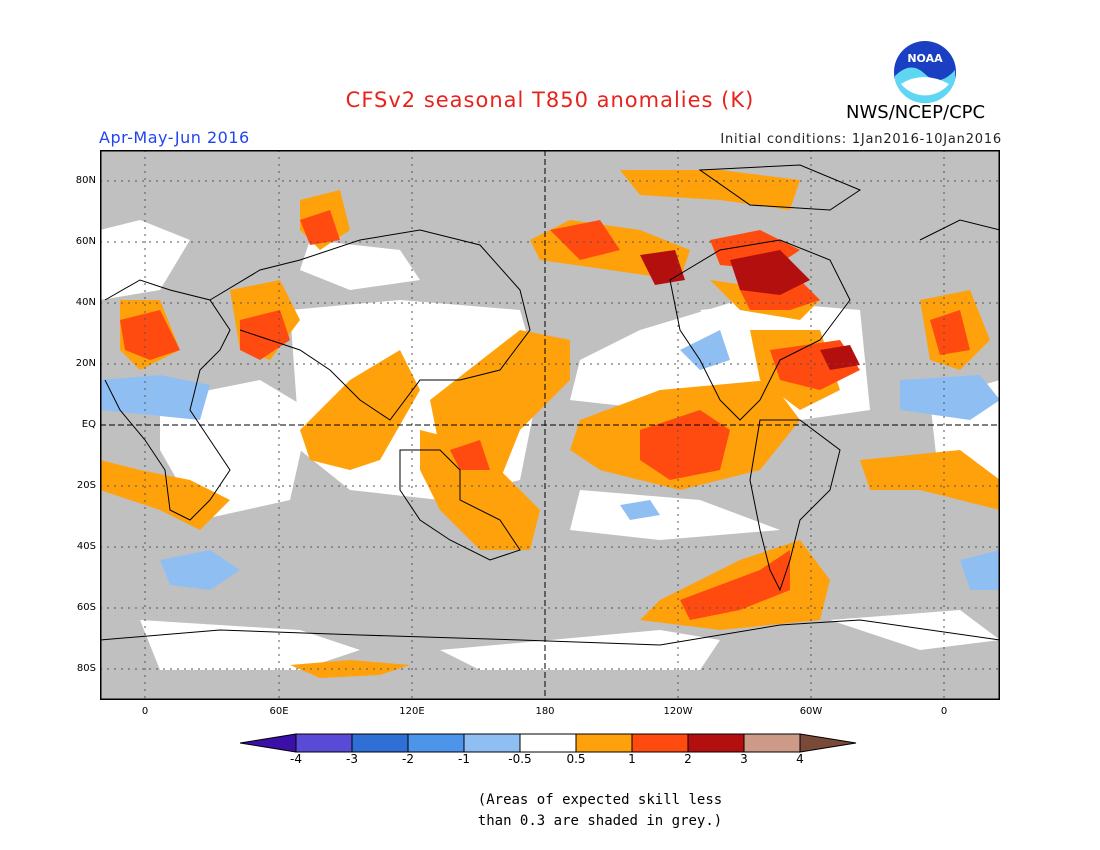 Image resolution: width=1100 pixels, height=850 pixels. I want to click on colorbar-label-2: 2, so click(688, 759).